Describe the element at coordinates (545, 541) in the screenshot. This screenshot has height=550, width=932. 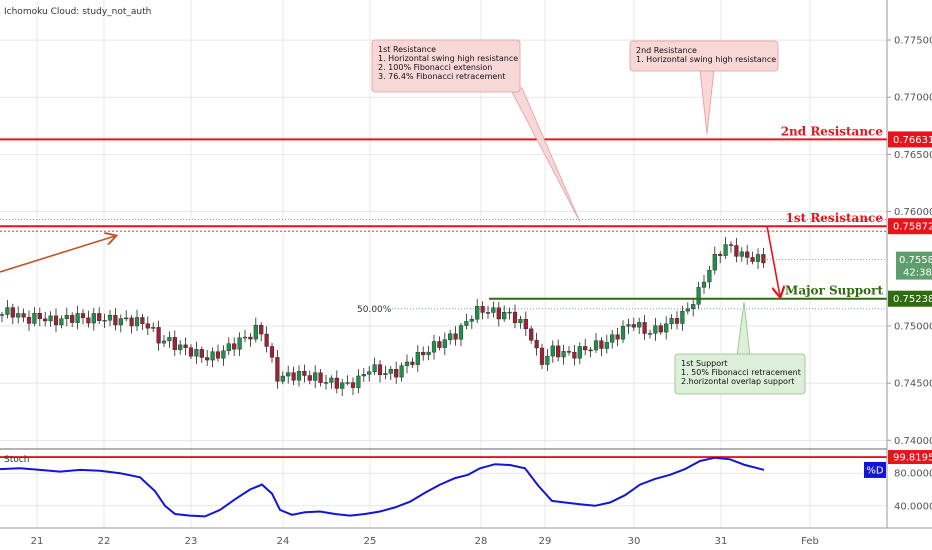
I see `time-tick-label: 29` at that location.